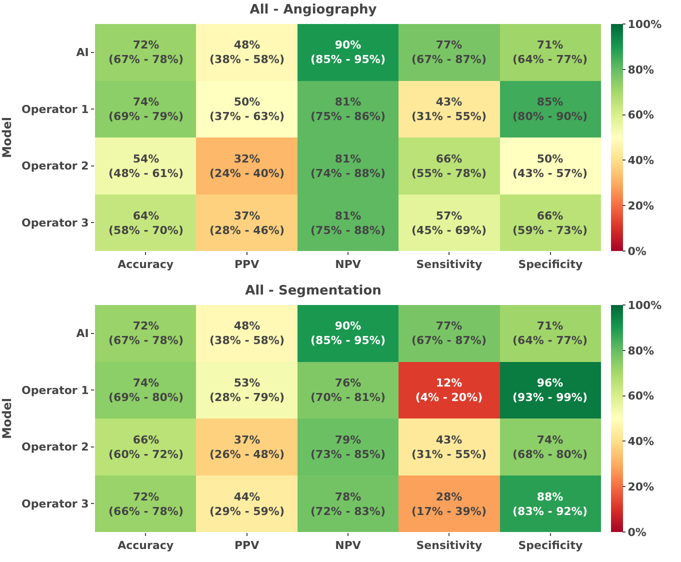 The height and width of the screenshot is (562, 681). Describe the element at coordinates (146, 447) in the screenshot. I see `data-label: 66% (60% - 72%)` at that location.